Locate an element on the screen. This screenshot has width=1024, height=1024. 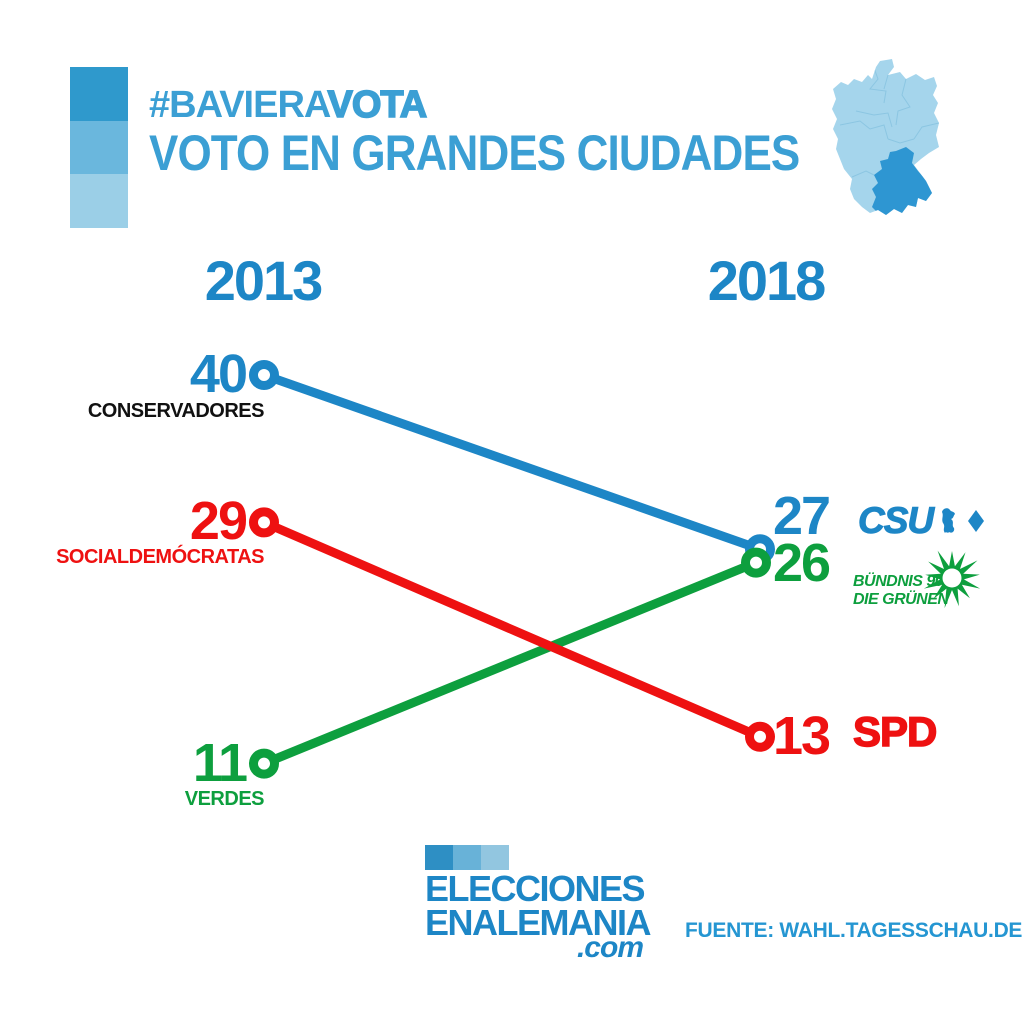
gruene-logo-text: BÜNDNIS 90 DIE GRÜNEN is located at coordinates (901, 590).